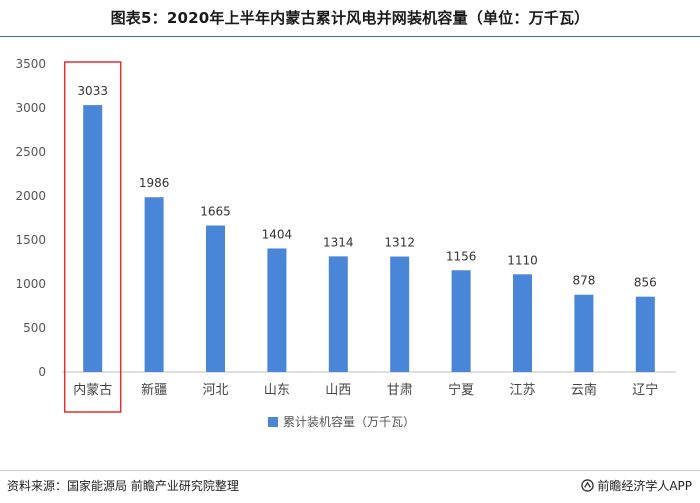 Image resolution: width=700 pixels, height=503 pixels. Describe the element at coordinates (30, 152) in the screenshot. I see `y-tick-label: 2500` at that location.